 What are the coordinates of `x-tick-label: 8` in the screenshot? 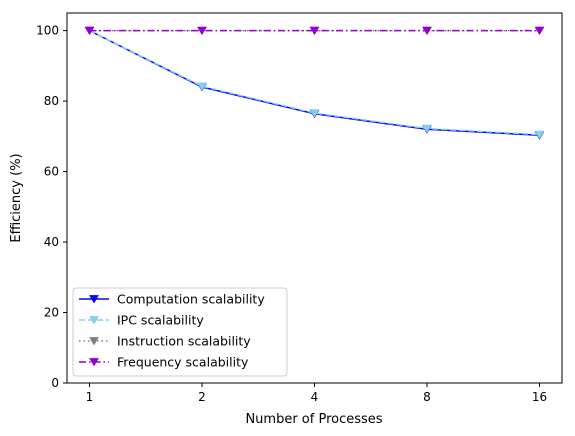 It's located at (427, 397).